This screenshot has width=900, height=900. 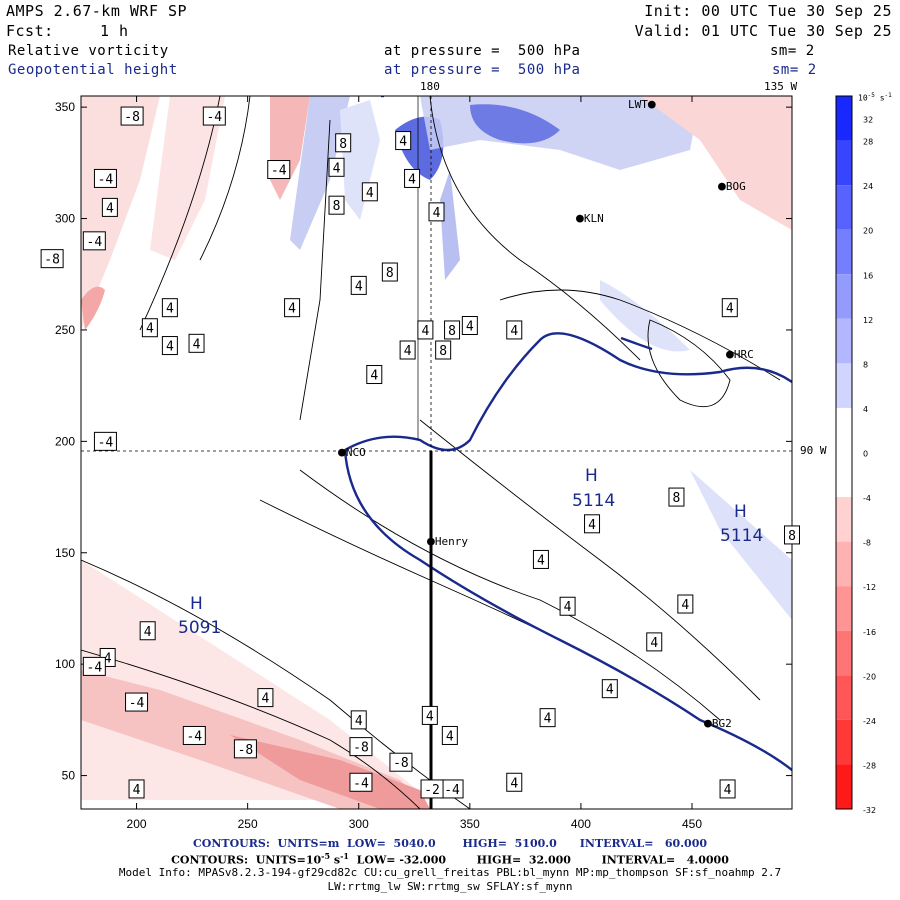 I want to click on colorbar-label: 4, so click(x=865, y=409).